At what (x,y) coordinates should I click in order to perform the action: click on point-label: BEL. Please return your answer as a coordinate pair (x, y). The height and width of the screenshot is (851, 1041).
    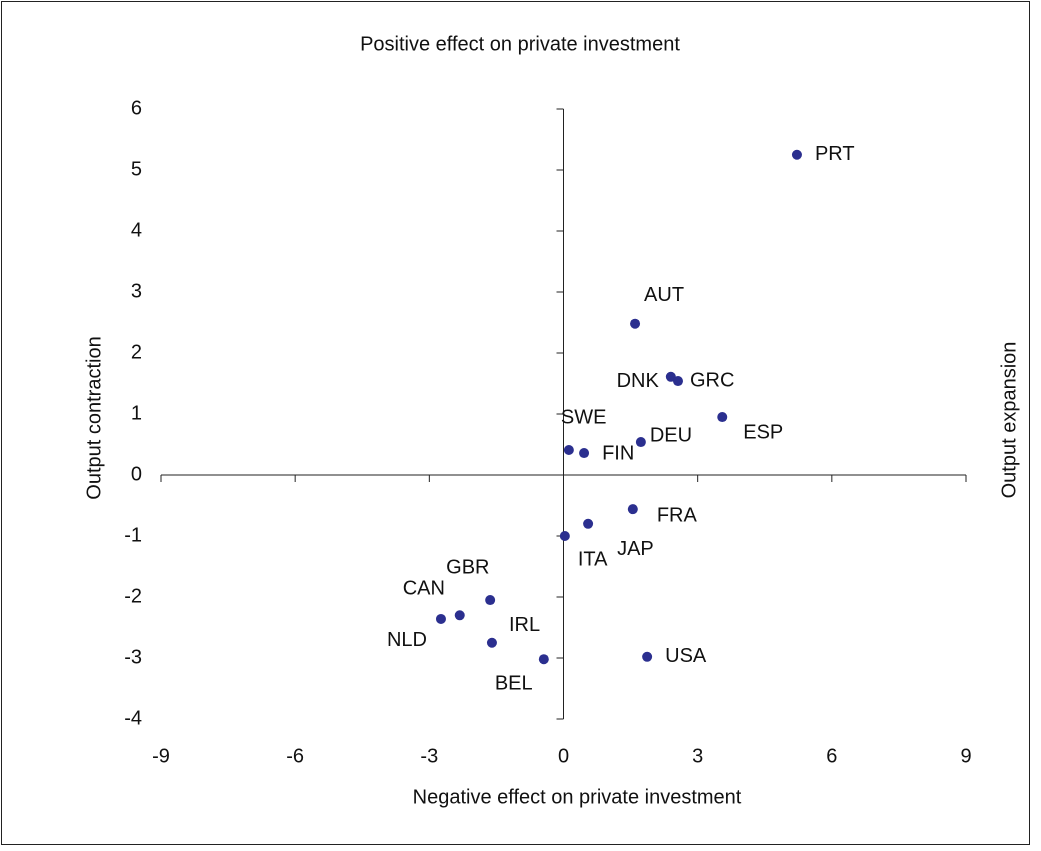
    Looking at the image, I should click on (514, 684).